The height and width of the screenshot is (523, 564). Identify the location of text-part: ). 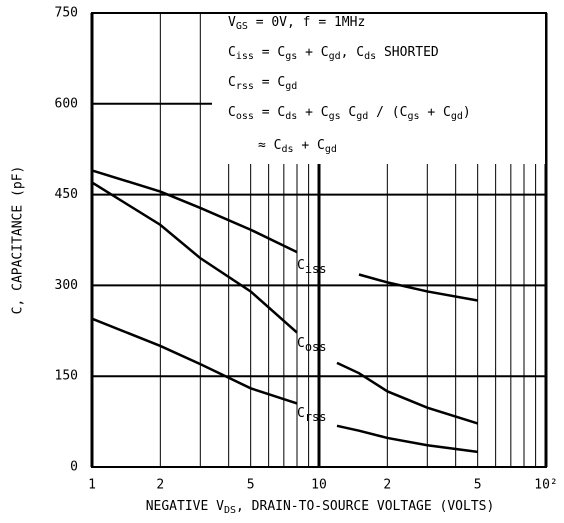
(467, 112).